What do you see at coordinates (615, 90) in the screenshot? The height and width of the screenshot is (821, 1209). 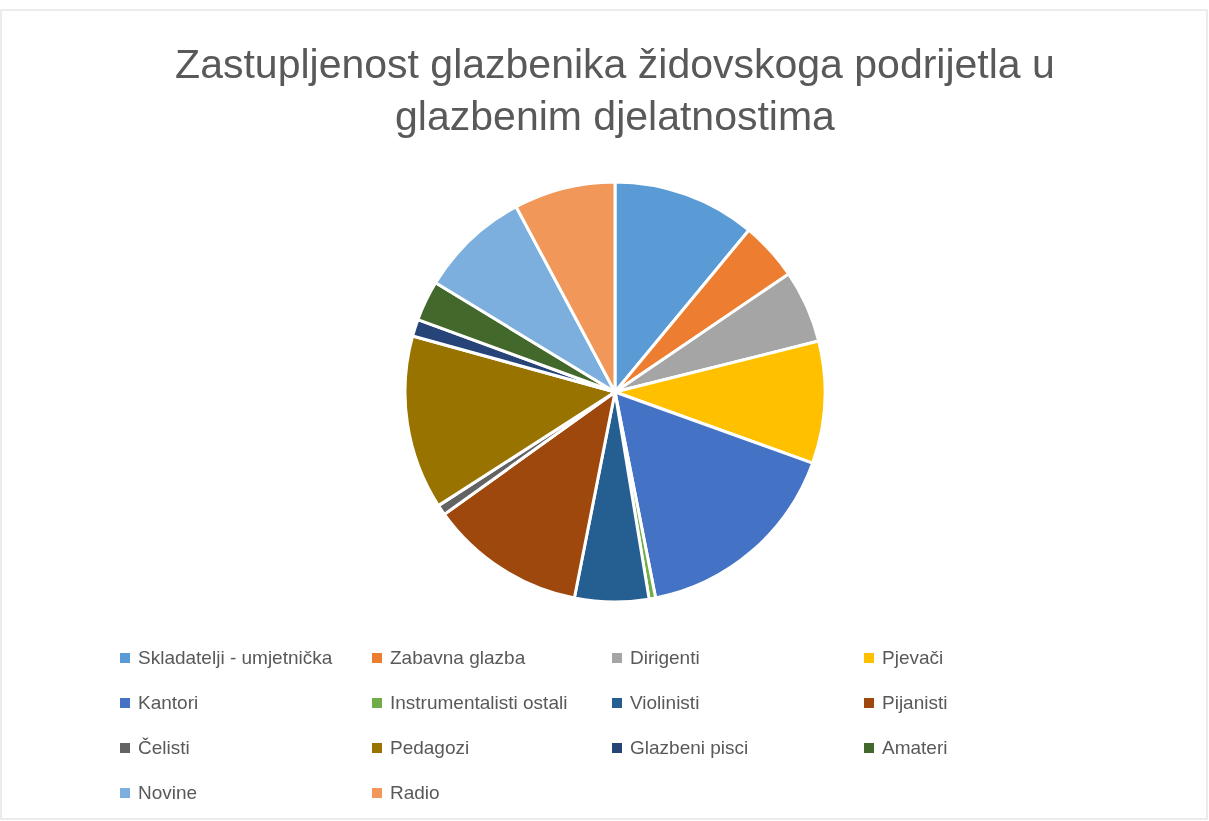 I see `chart-title: Zastupljenost glazbenika židovskoga podrijetla u glazbenim djelatnostima` at bounding box center [615, 90].